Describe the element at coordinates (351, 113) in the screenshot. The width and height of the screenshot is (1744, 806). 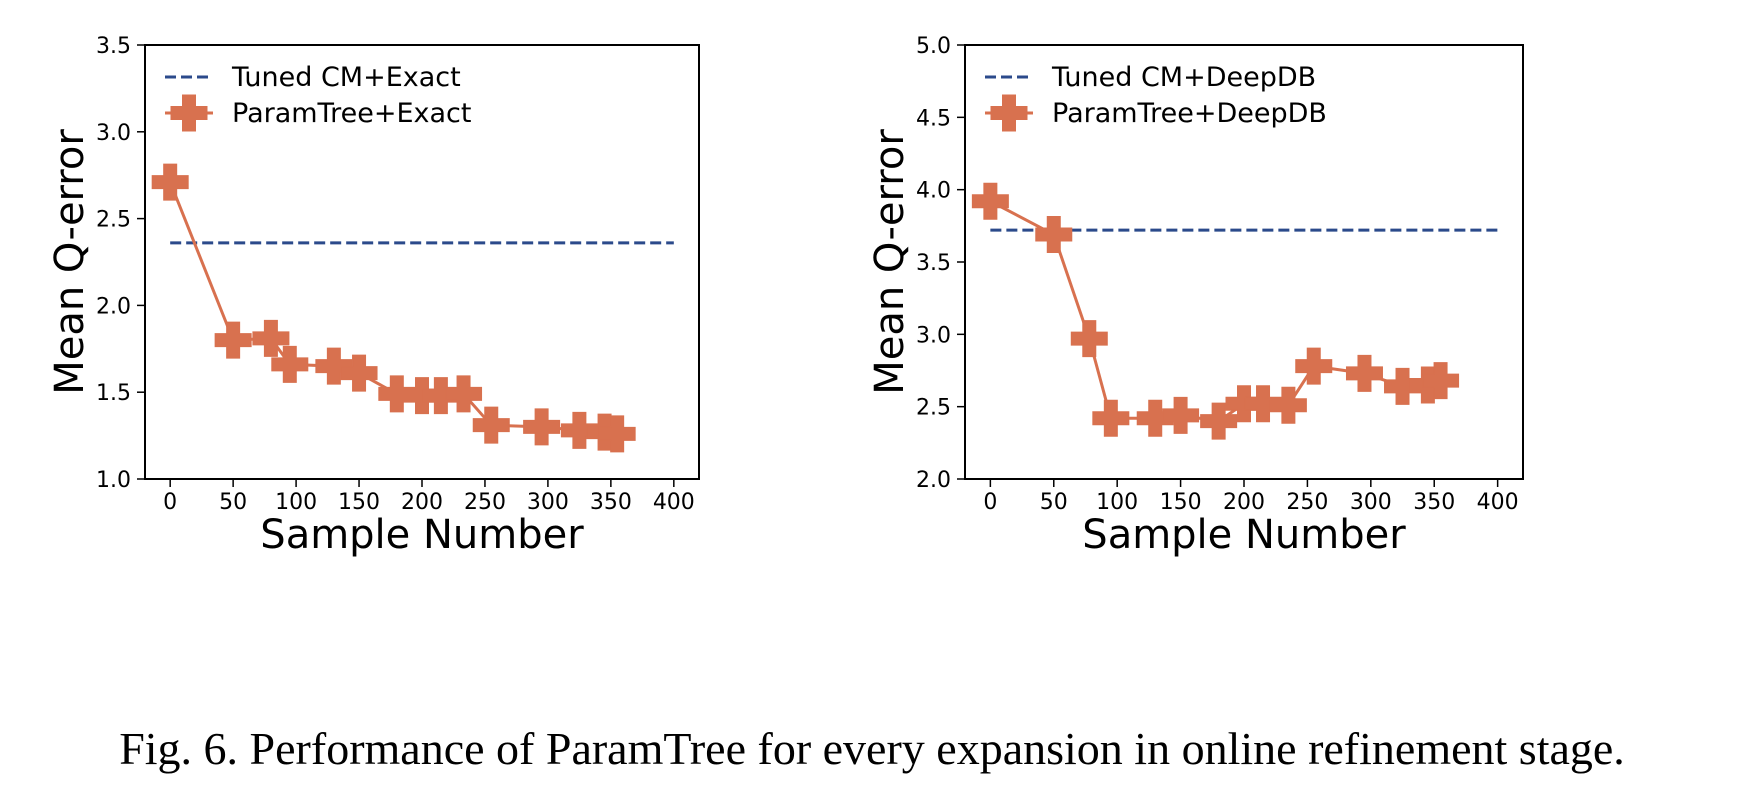
I see `legend-label: ParamTree+Exact` at that location.